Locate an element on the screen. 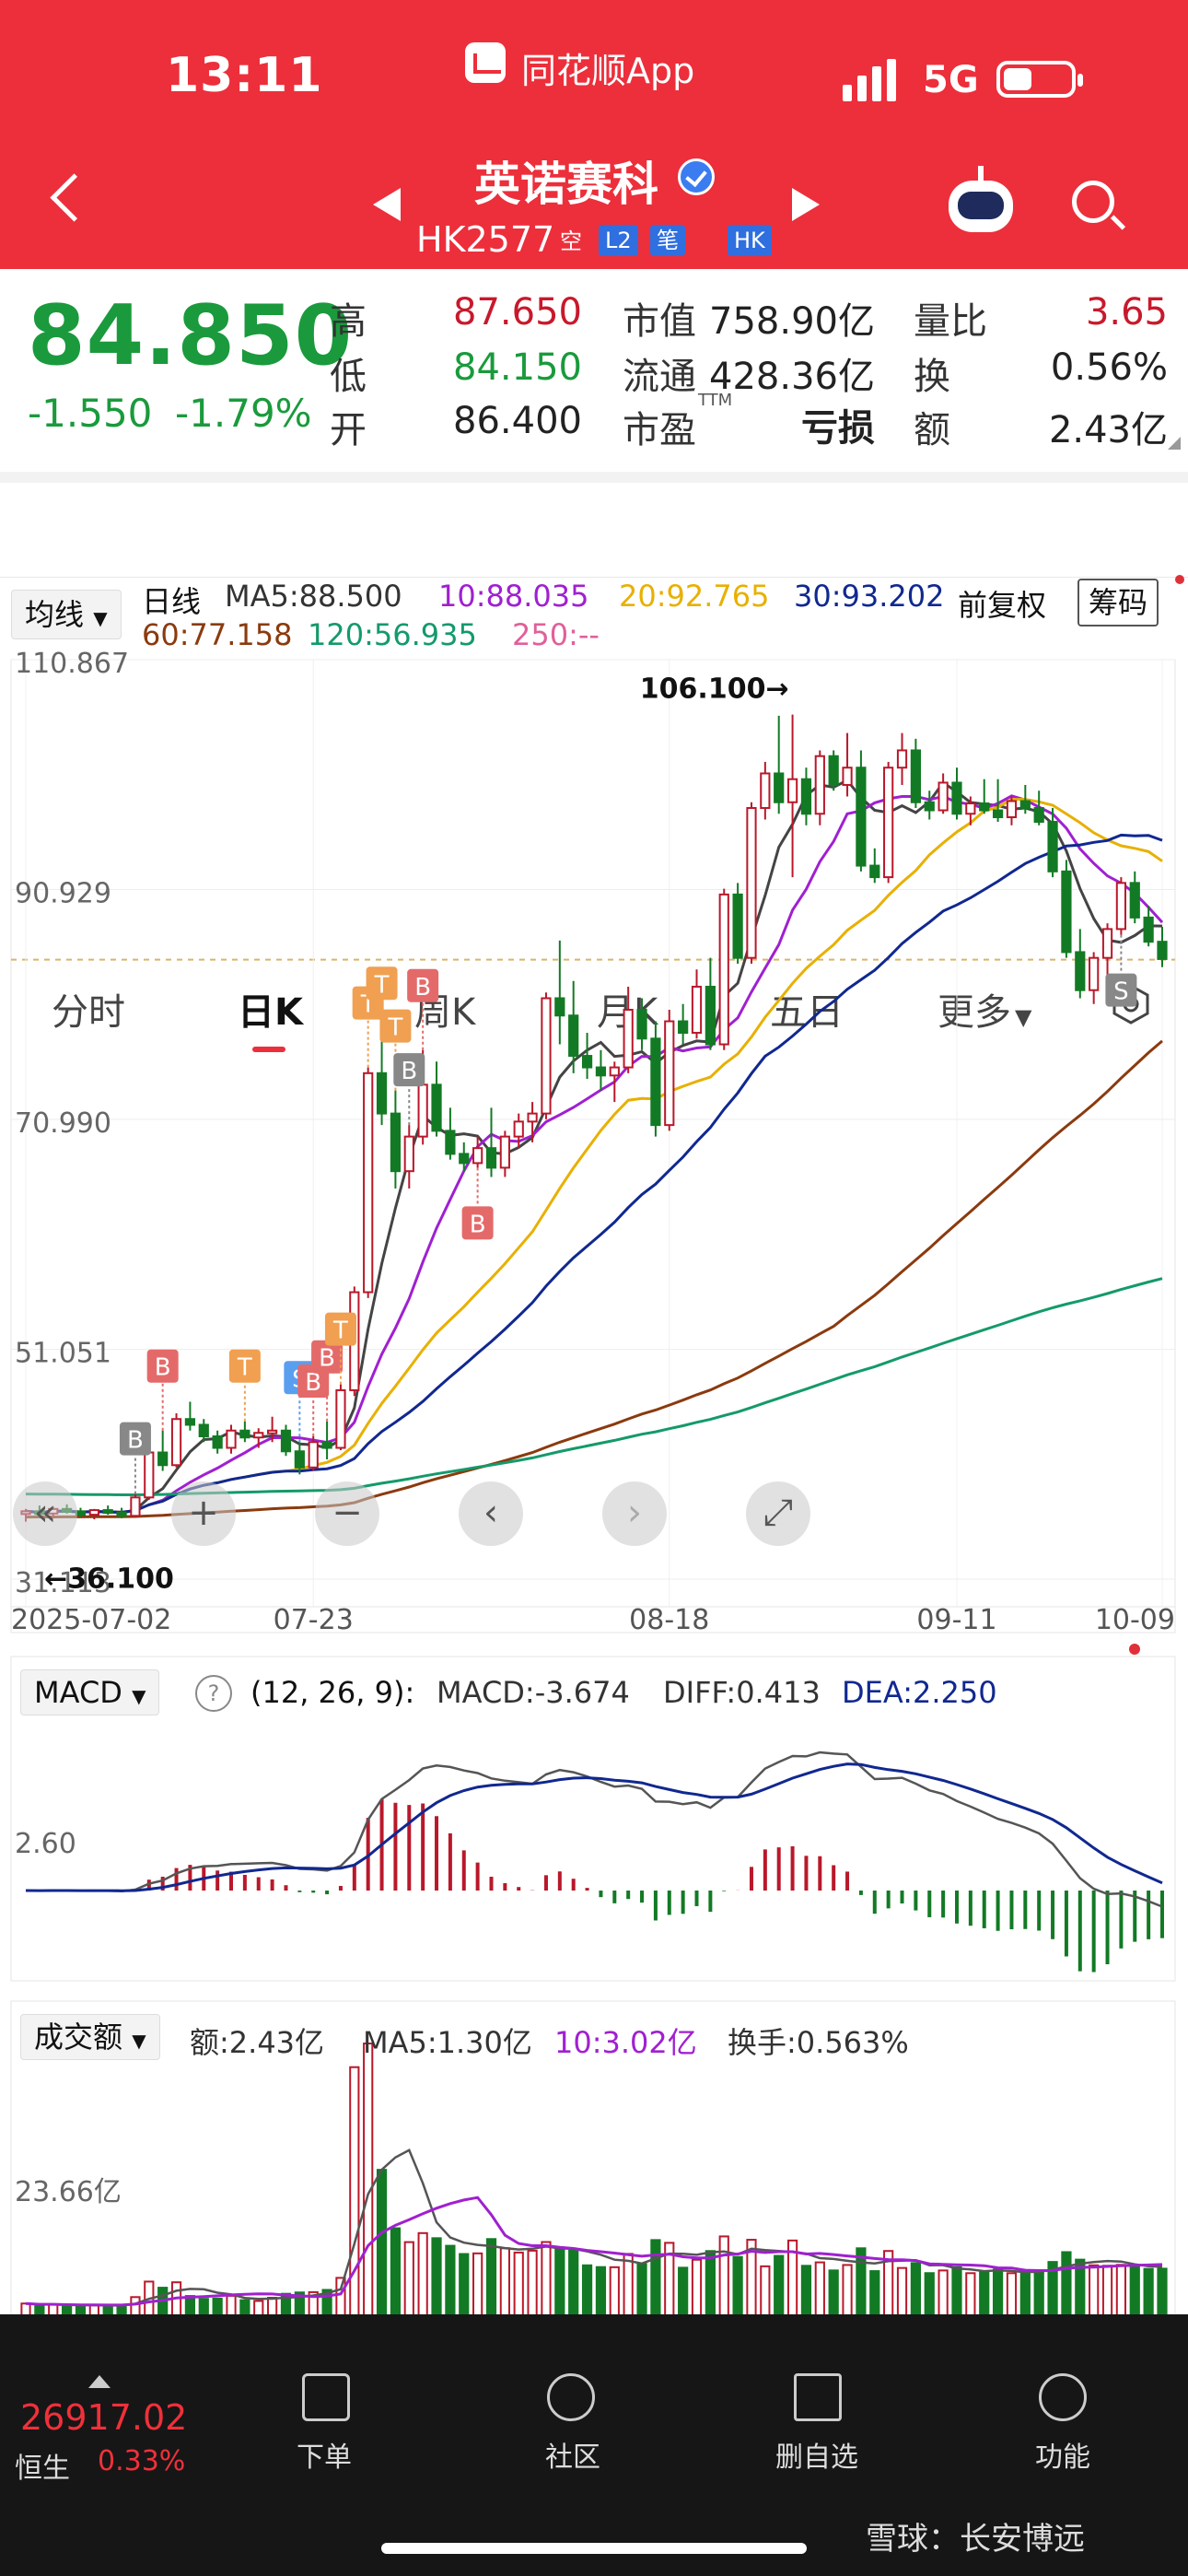  nav-functions: 功能 is located at coordinates (1062, 2457).